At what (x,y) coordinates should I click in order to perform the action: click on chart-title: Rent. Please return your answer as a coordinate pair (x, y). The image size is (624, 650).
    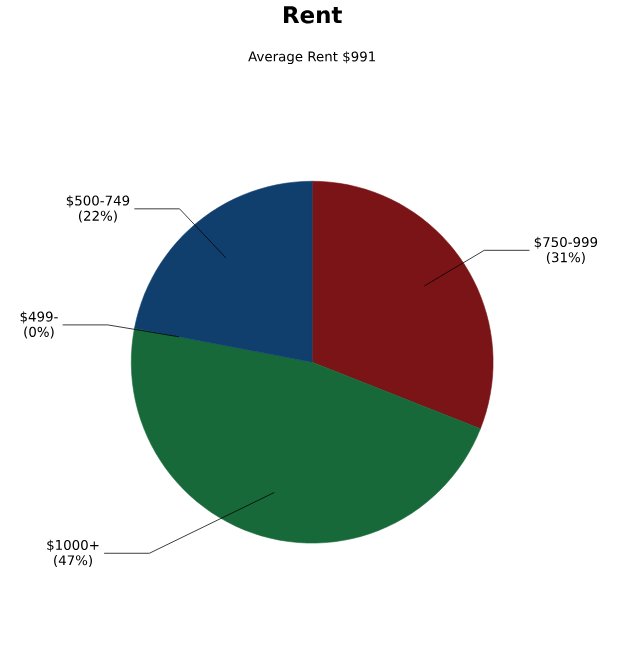
    Looking at the image, I should click on (313, 15).